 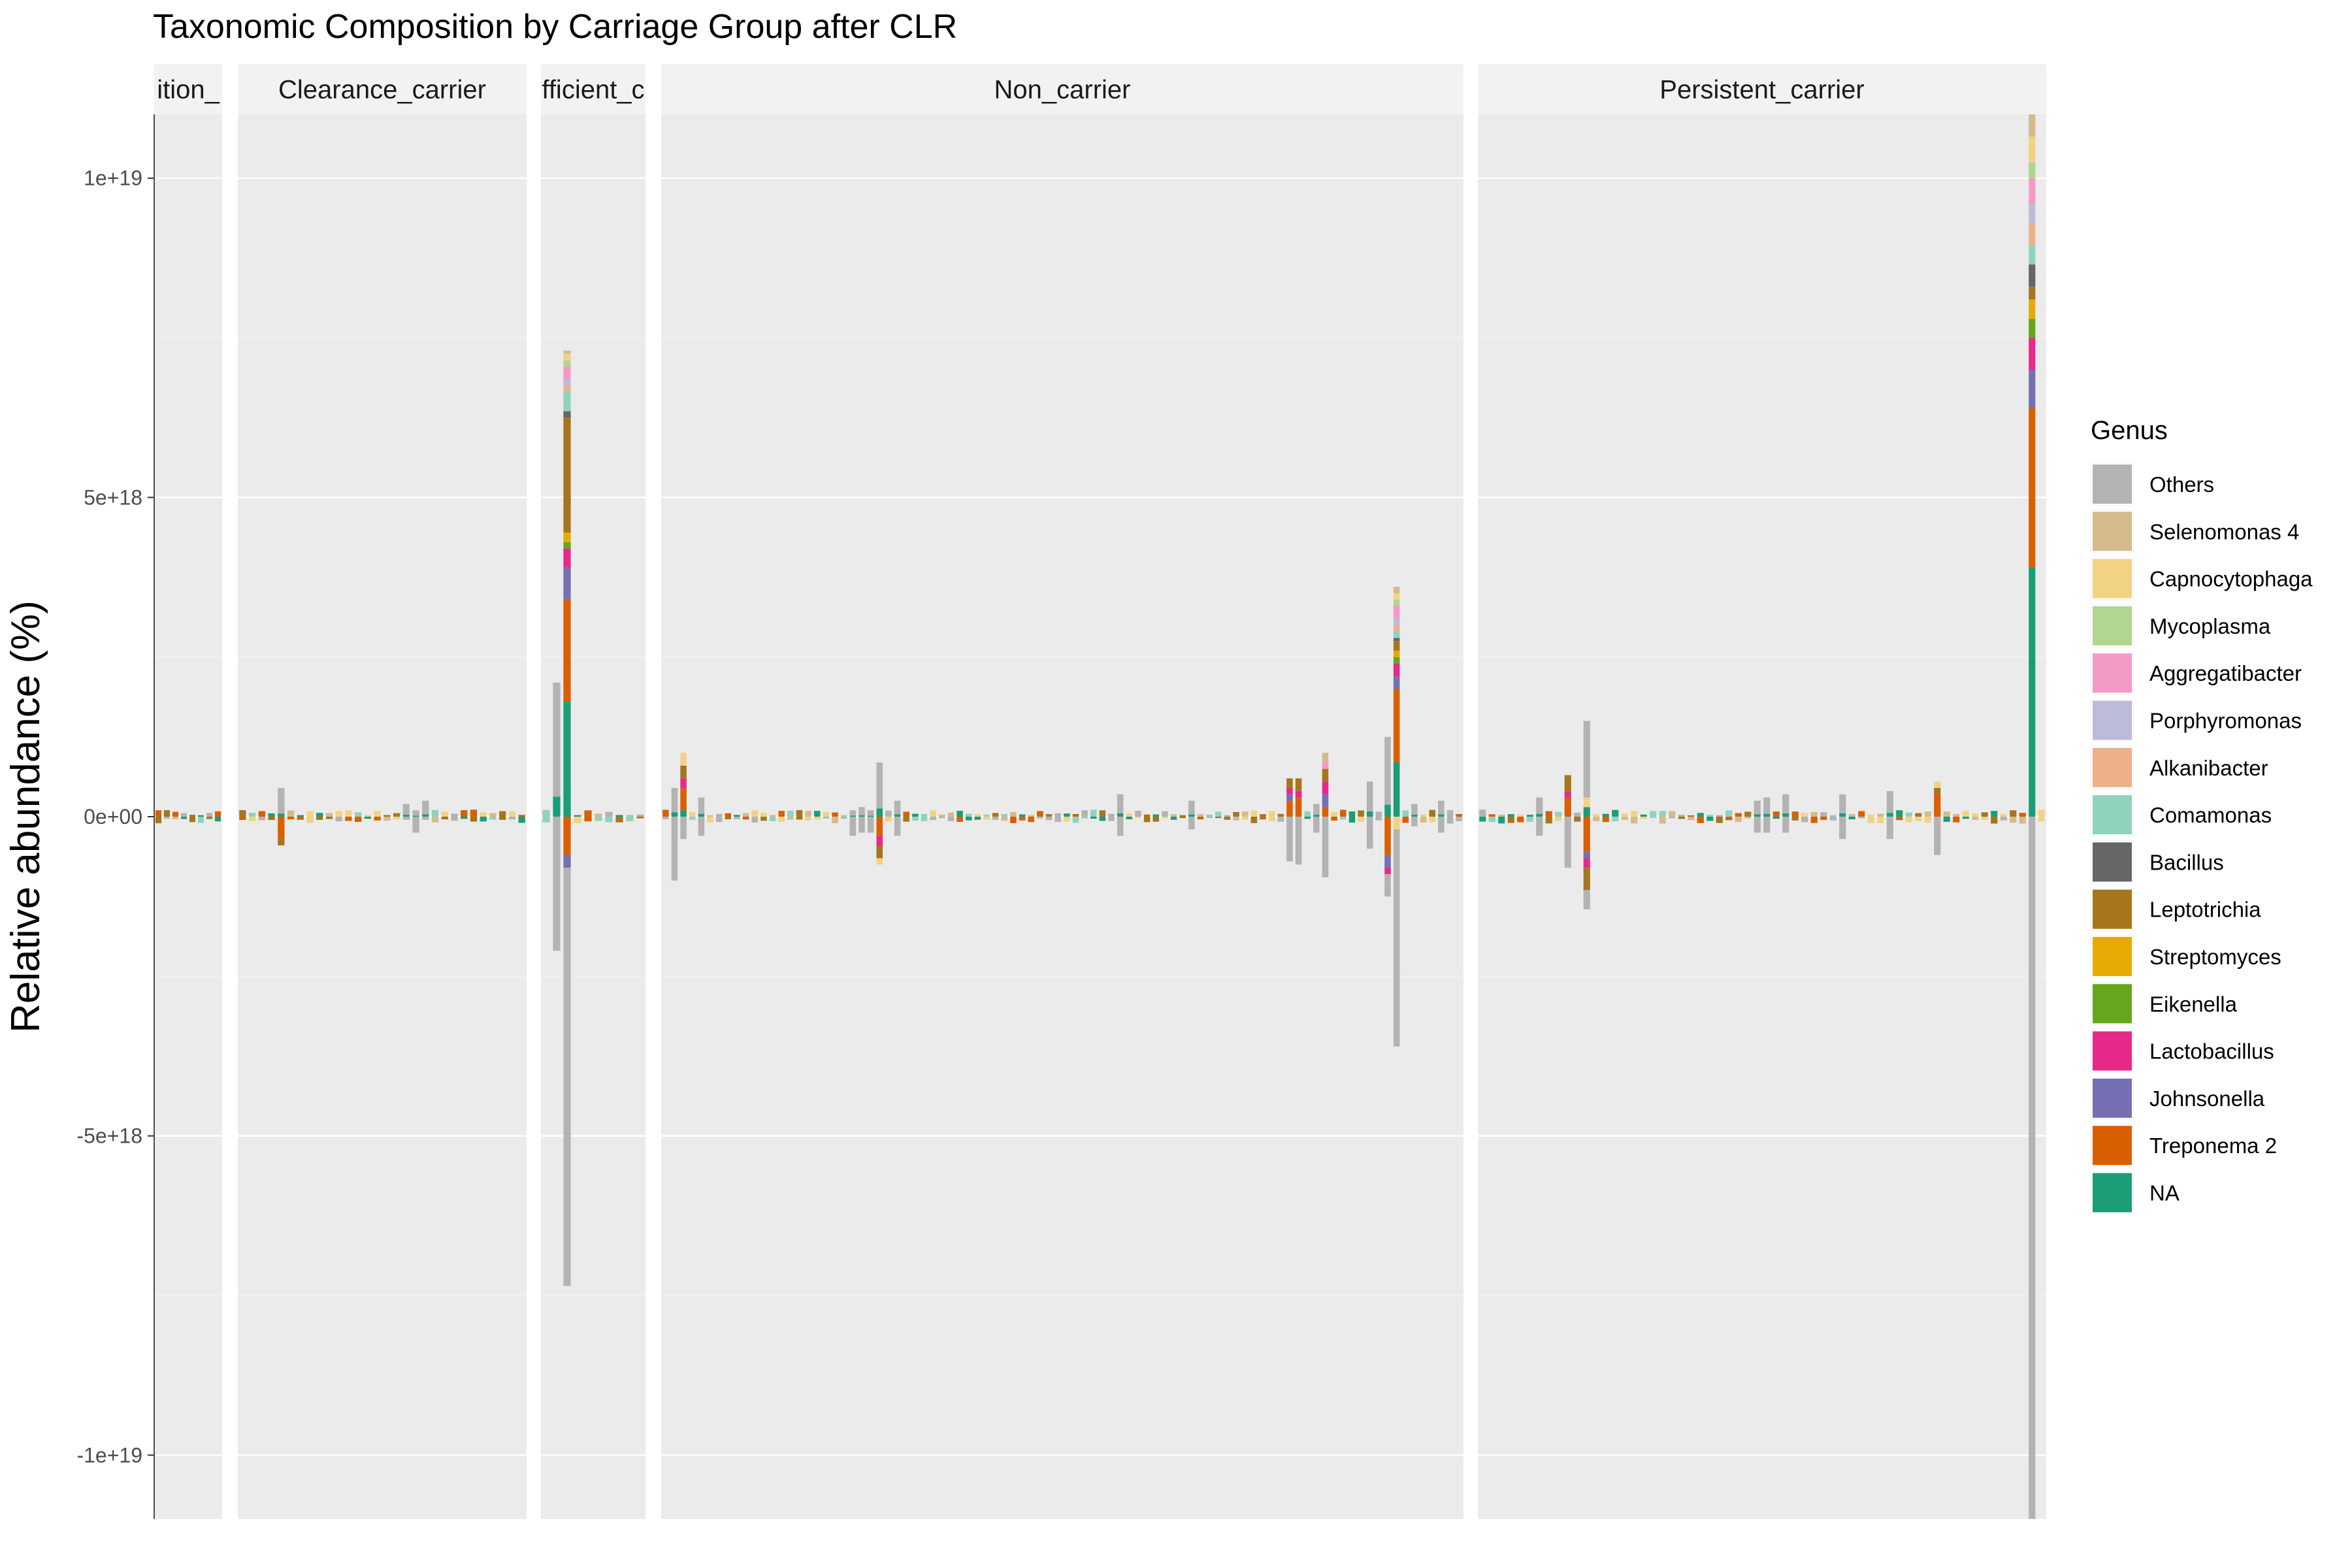 I want to click on y-tick-label: 0e+00, so click(x=113, y=816).